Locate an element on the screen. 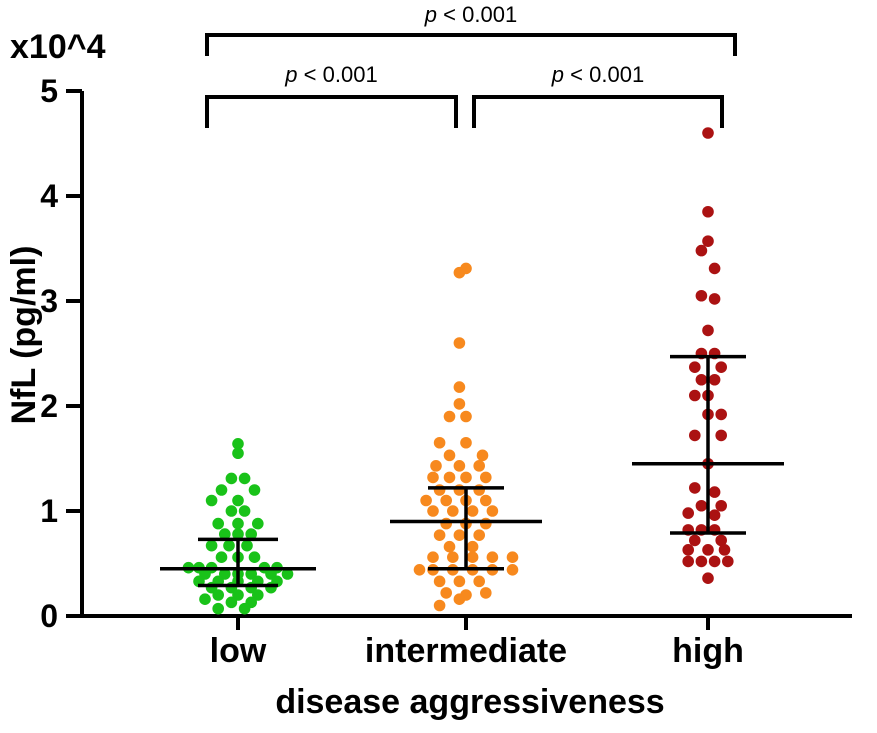  y-tick-label: 1 is located at coordinates (49, 511).